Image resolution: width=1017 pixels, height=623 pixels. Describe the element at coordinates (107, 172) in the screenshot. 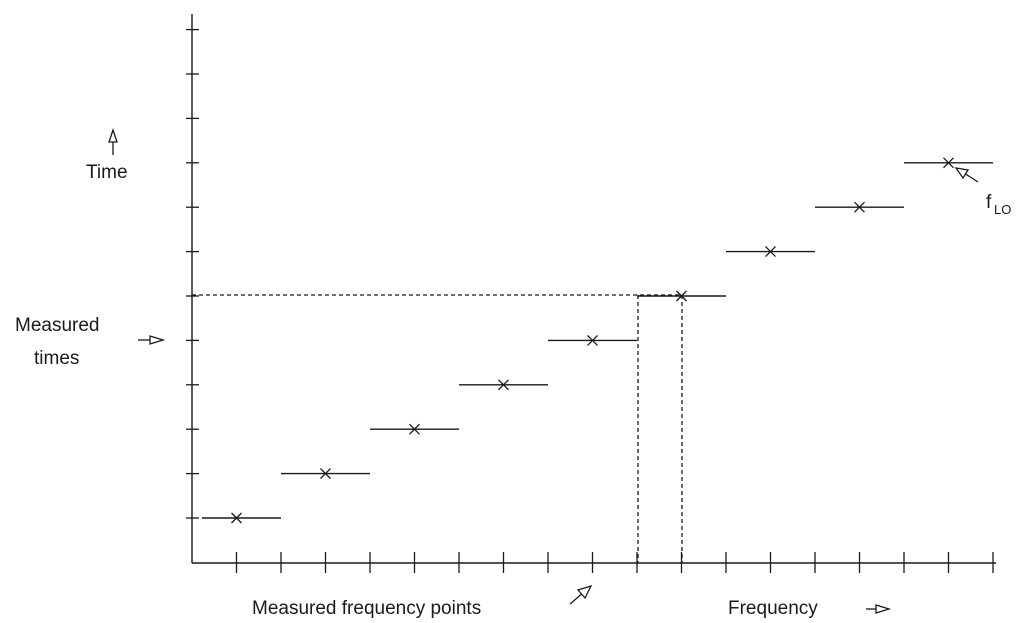

I see `time-label: Time` at that location.